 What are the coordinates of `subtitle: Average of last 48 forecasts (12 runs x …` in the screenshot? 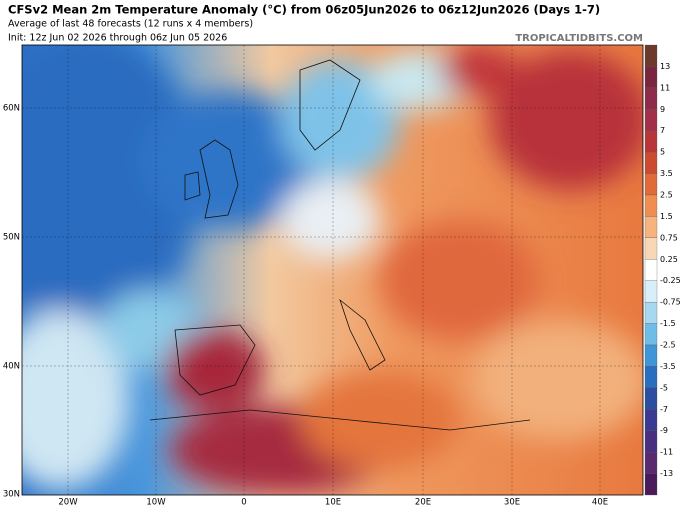 It's located at (130, 24).